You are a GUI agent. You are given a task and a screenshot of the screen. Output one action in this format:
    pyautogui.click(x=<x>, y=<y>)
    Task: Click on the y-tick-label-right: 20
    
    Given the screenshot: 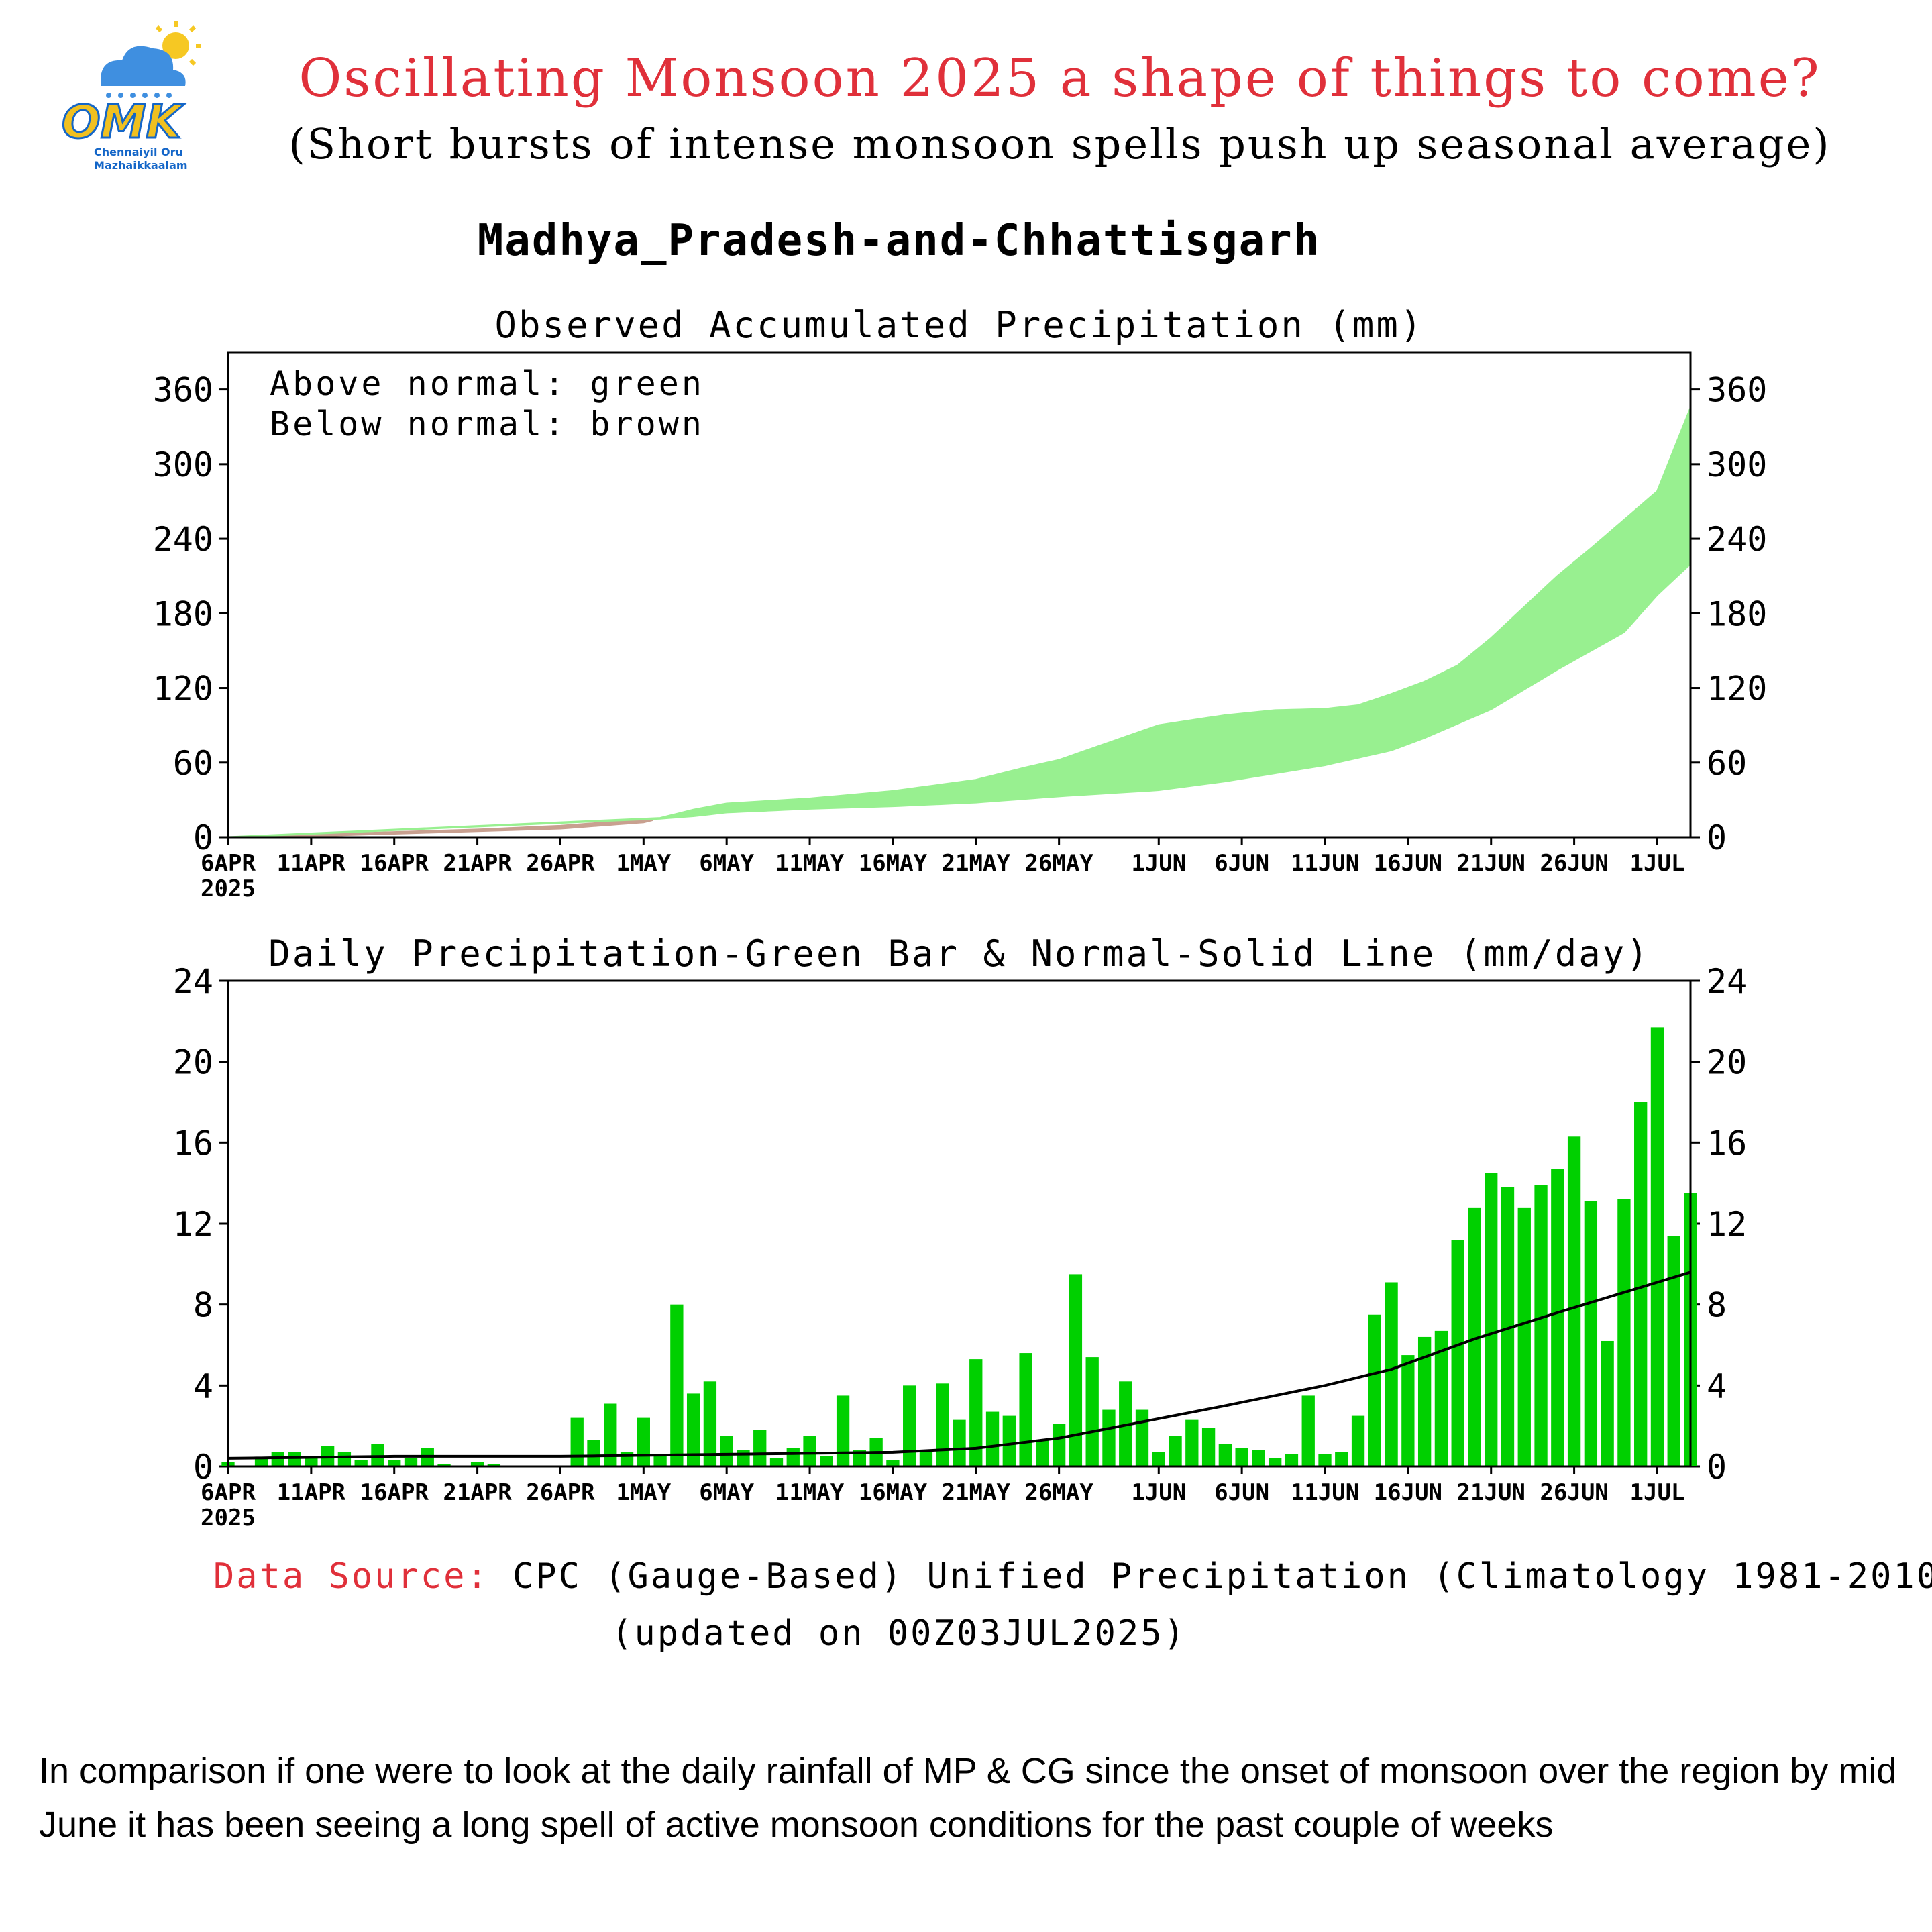 What is the action you would take?
    pyautogui.click(x=1727, y=1062)
    